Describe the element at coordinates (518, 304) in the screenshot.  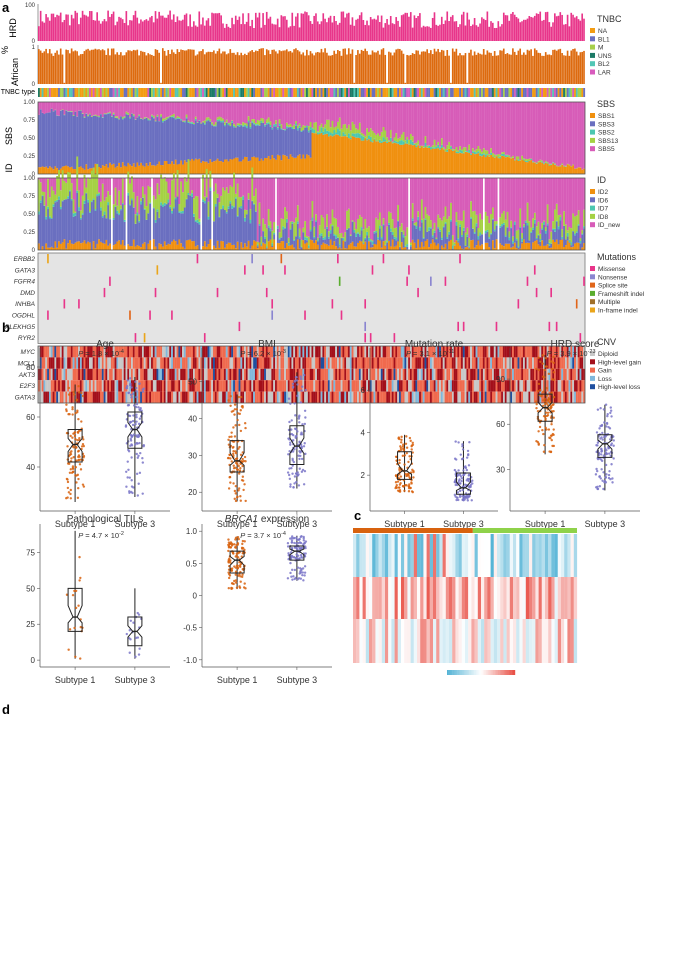
I see `mutation-mark` at that location.